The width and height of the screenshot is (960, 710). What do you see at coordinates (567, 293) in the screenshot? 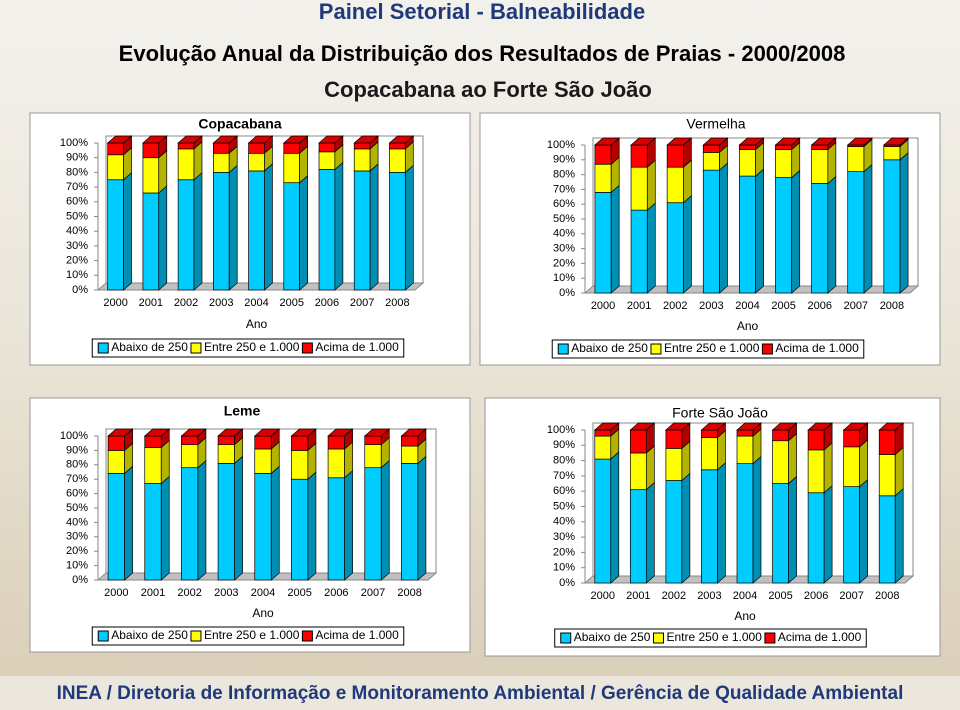
I see `y-tick-label: 0%` at bounding box center [567, 293].